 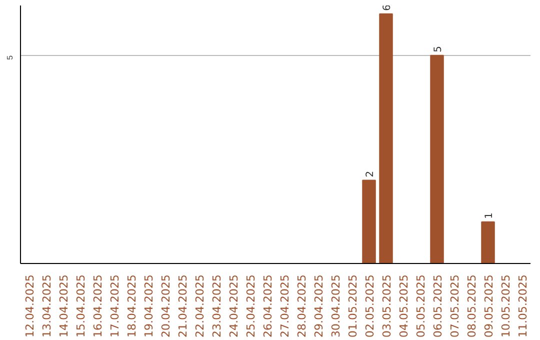 What do you see at coordinates (387, 306) in the screenshot?
I see `x-tick-label: 03.05.2025` at bounding box center [387, 306].